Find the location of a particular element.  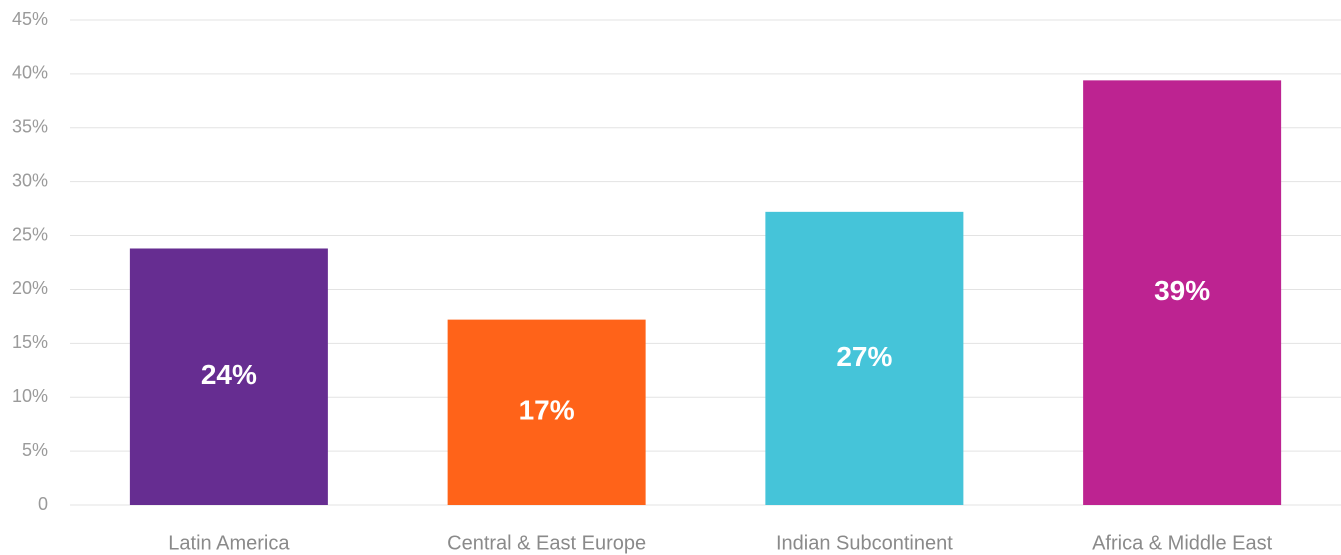

y-tick-label: 5% is located at coordinates (35, 450).